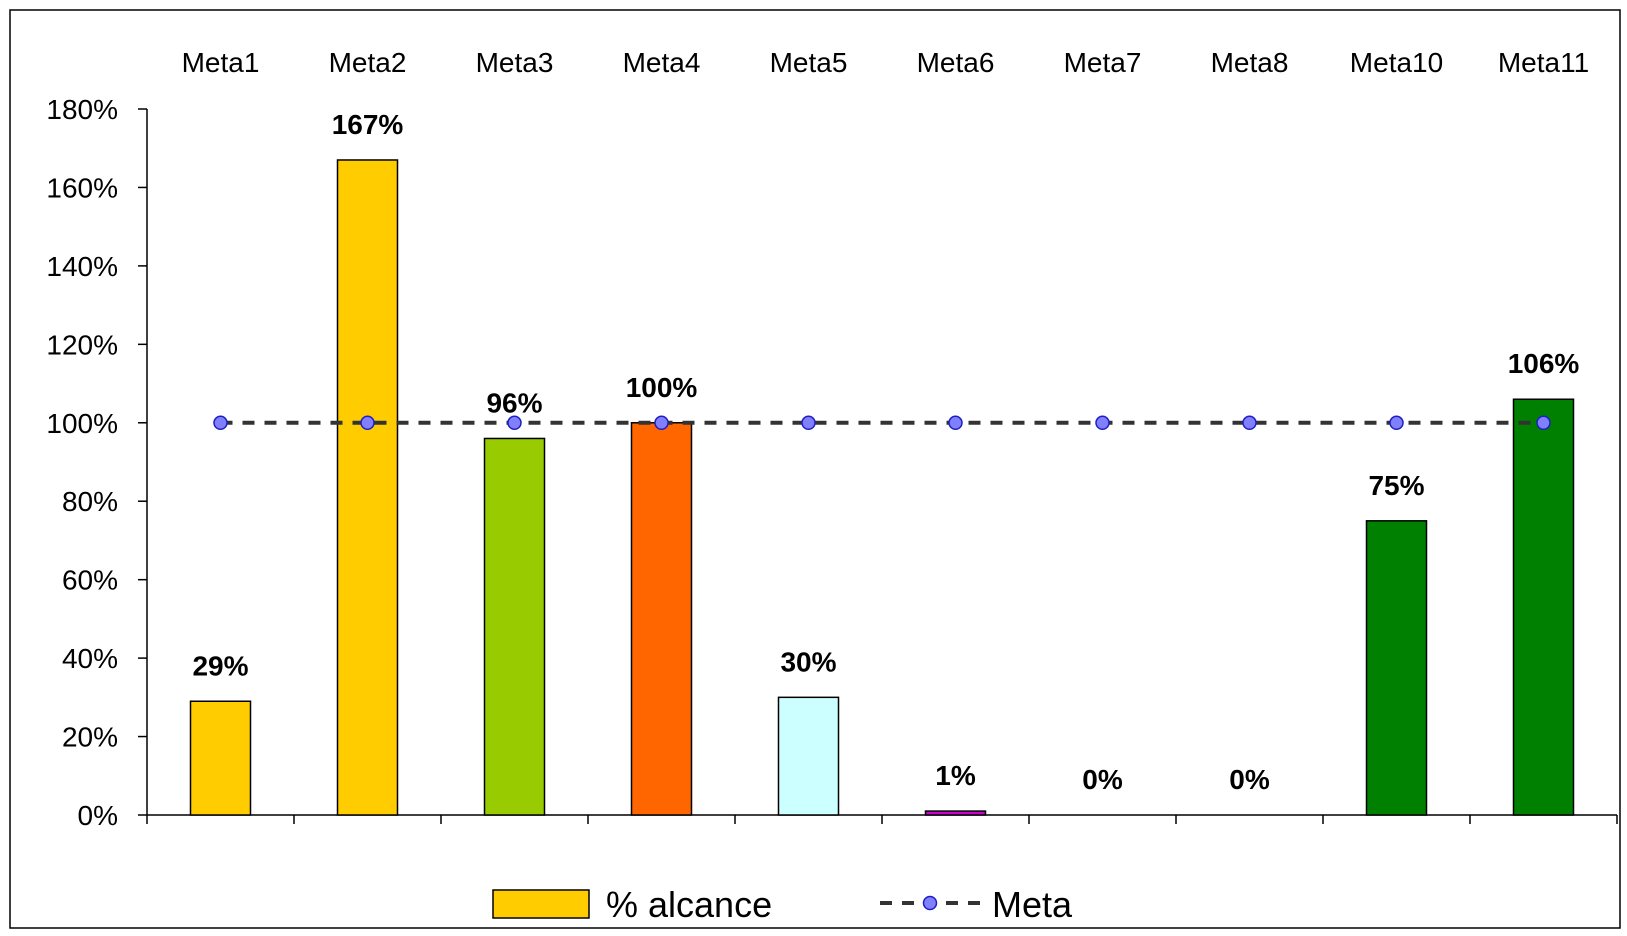 This screenshot has height=936, width=1627. Describe the element at coordinates (808, 661) in the screenshot. I see `data-label: 30%` at that location.